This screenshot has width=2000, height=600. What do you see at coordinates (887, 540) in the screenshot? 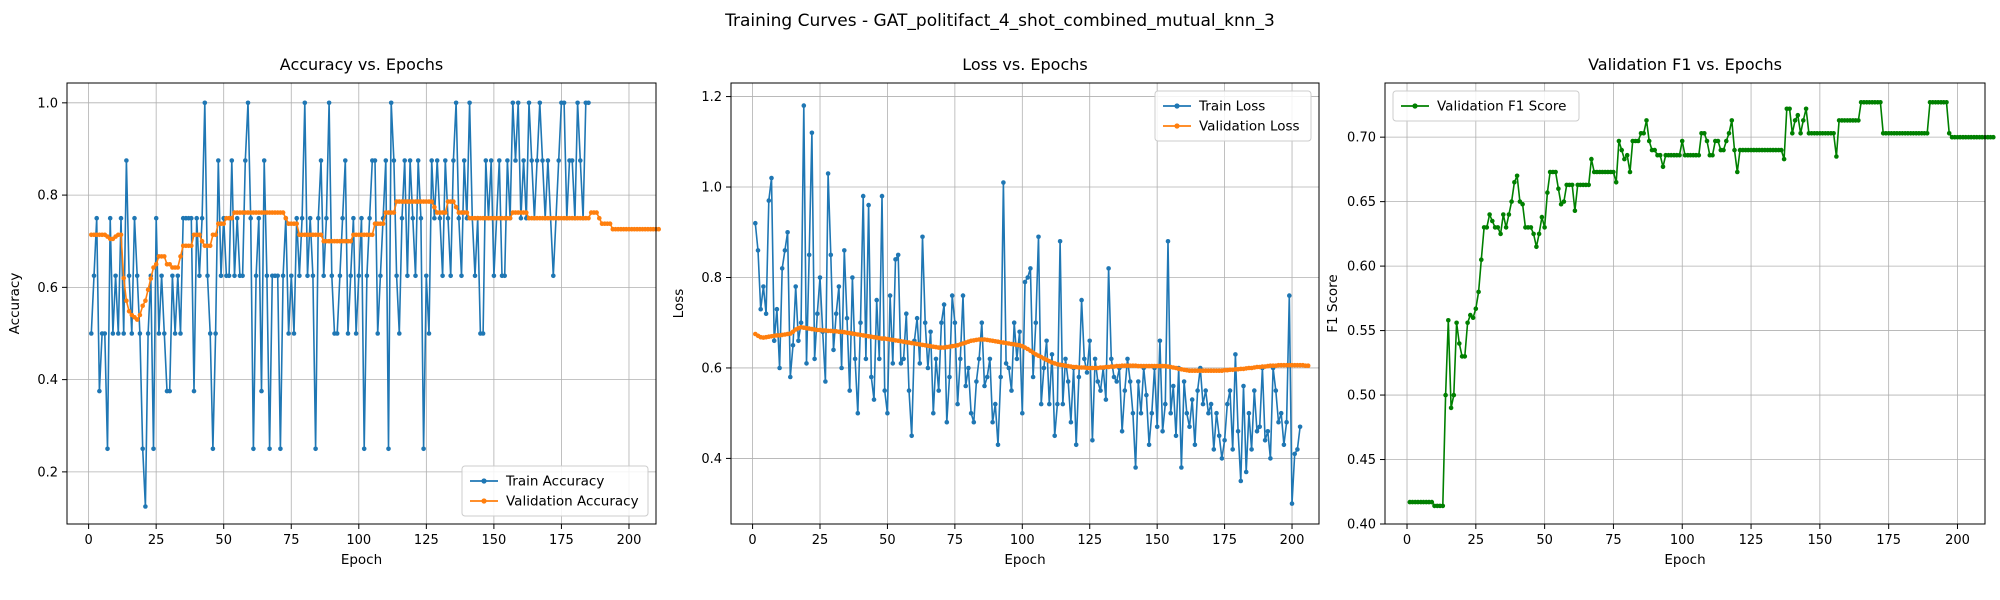
I see `chart2-x-tick-label: 50` at bounding box center [887, 540].